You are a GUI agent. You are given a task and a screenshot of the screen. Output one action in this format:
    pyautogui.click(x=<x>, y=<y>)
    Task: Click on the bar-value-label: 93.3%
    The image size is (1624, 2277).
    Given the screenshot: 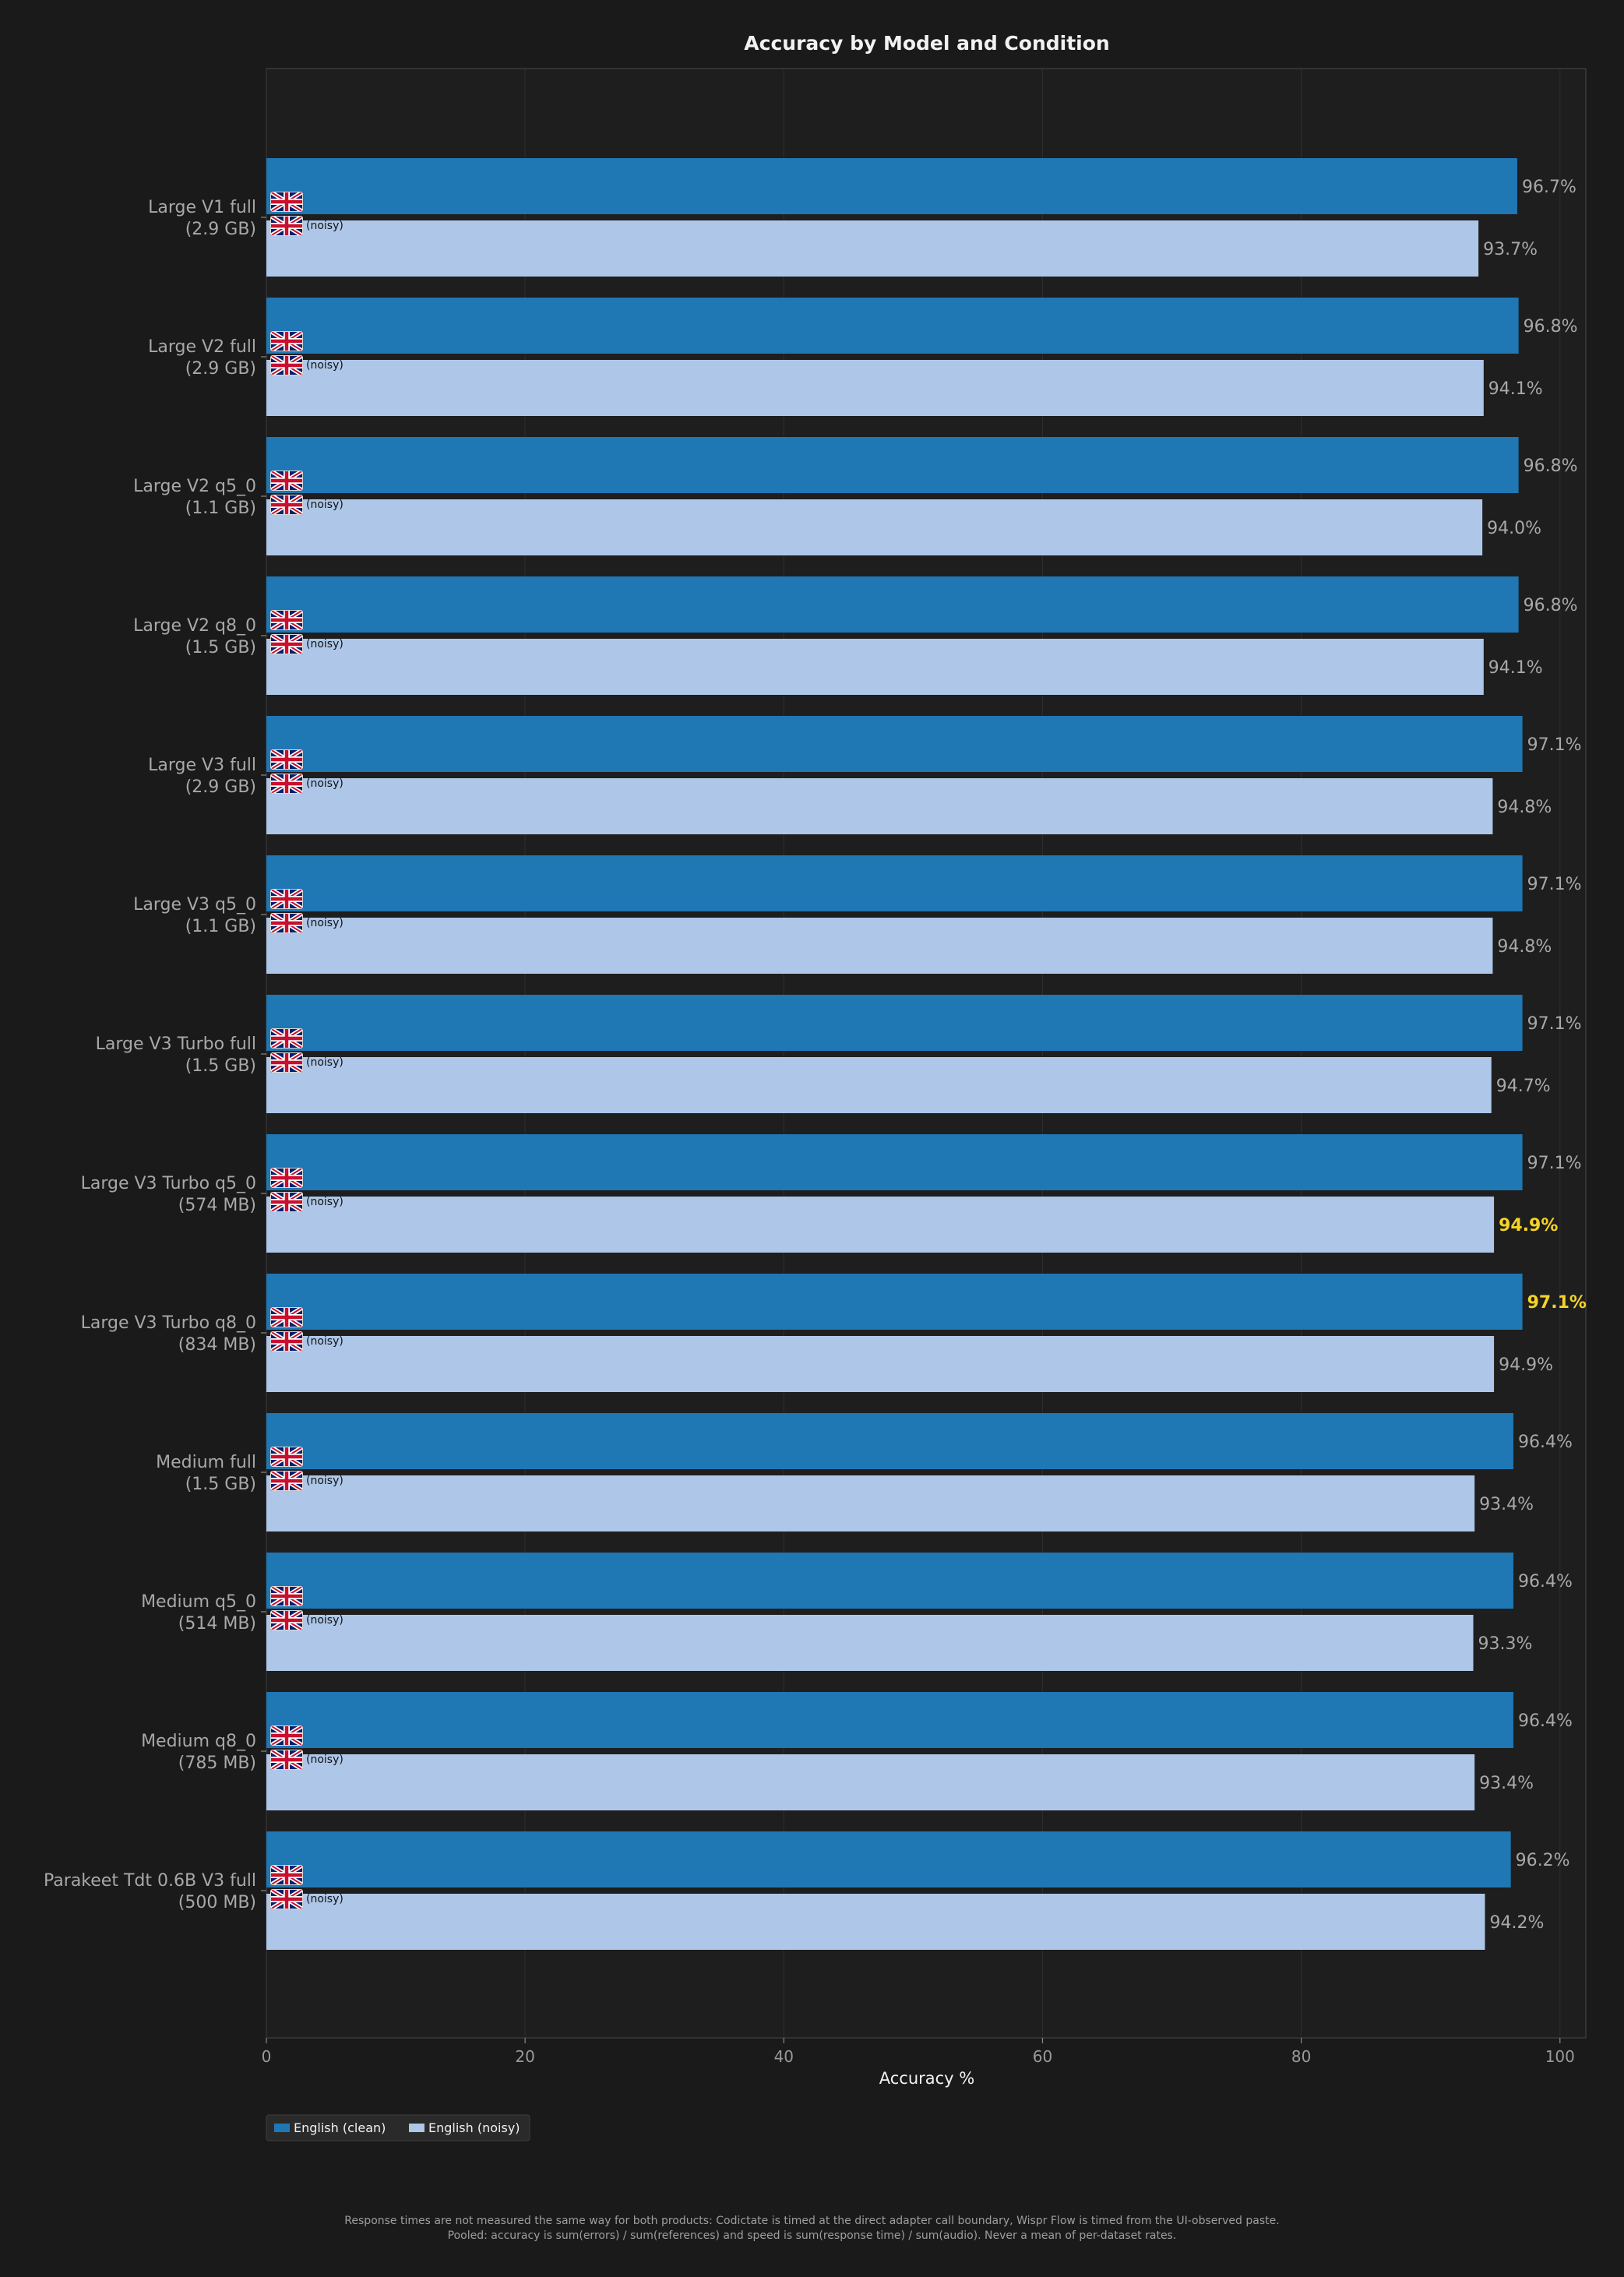 What is the action you would take?
    pyautogui.click(x=1505, y=1644)
    